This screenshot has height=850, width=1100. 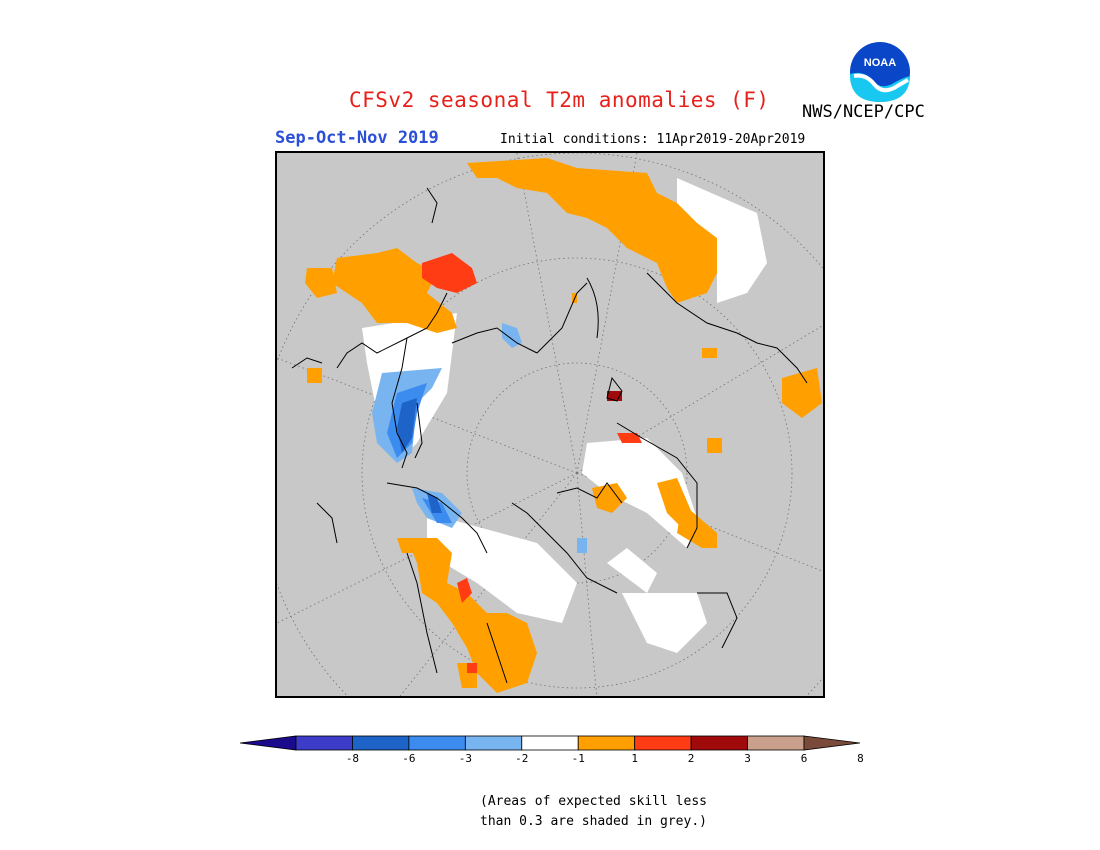 What do you see at coordinates (419, 455) in the screenshot?
I see `anomaly-darkblue` at bounding box center [419, 455].